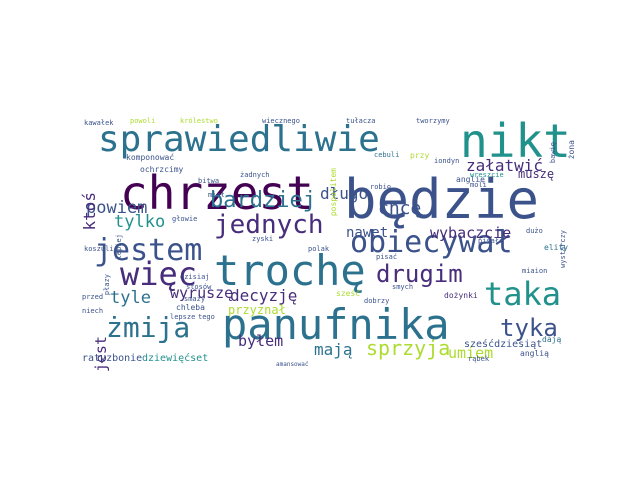 This screenshot has width=640, height=480. I want to click on word: kawałek, so click(99, 123).